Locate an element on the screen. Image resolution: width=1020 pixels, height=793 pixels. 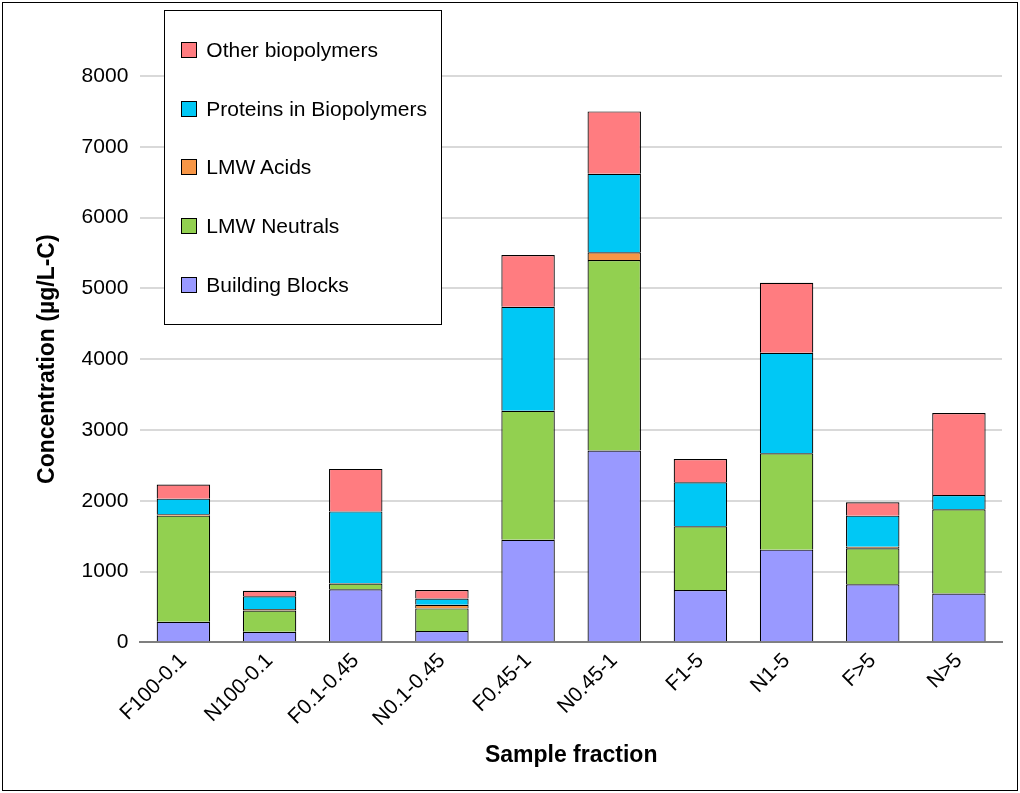
x-axis-title: Sample fraction is located at coordinates (571, 753).